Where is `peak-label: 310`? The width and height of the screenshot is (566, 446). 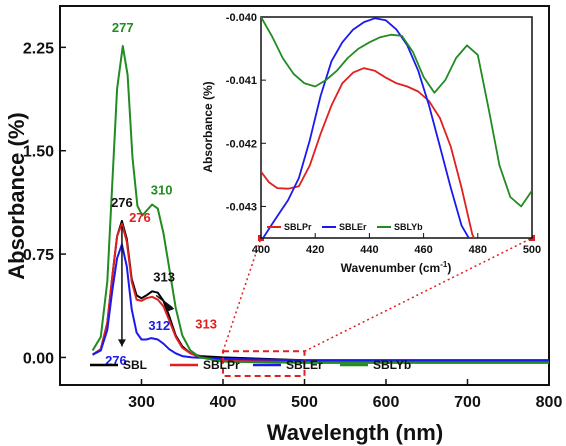
peak-label: 310 is located at coordinates (162, 189).